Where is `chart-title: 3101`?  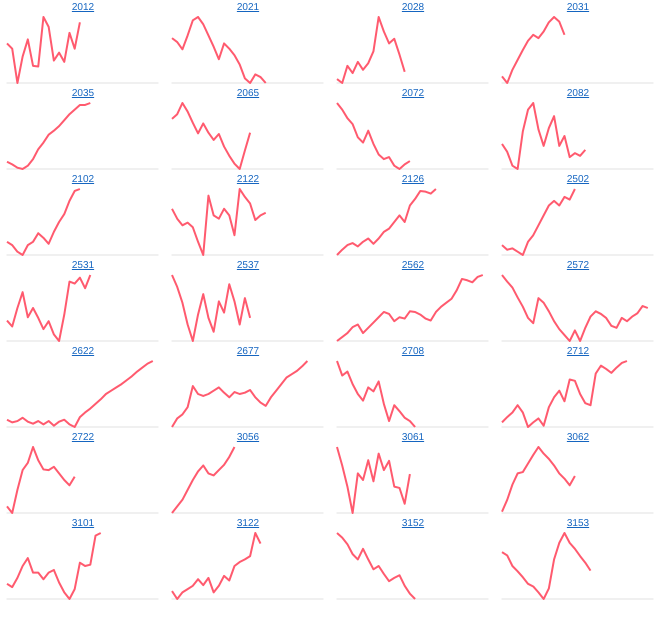 chart-title: 3101 is located at coordinates (83, 524).